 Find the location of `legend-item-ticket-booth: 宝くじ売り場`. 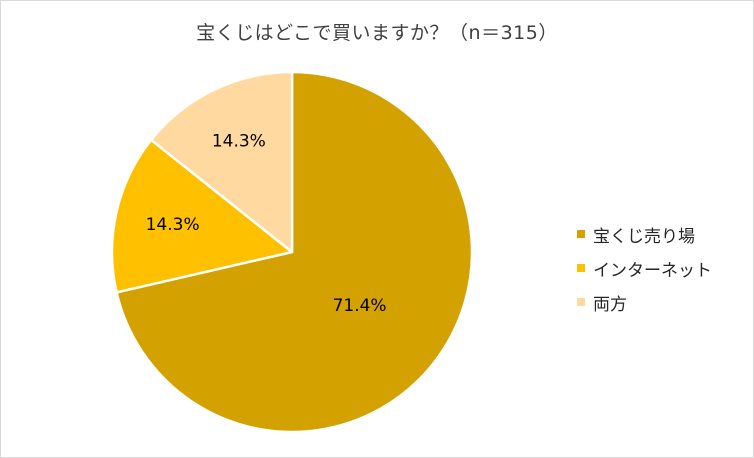

legend-item-ticket-booth: 宝くじ売り場 is located at coordinates (644, 234).